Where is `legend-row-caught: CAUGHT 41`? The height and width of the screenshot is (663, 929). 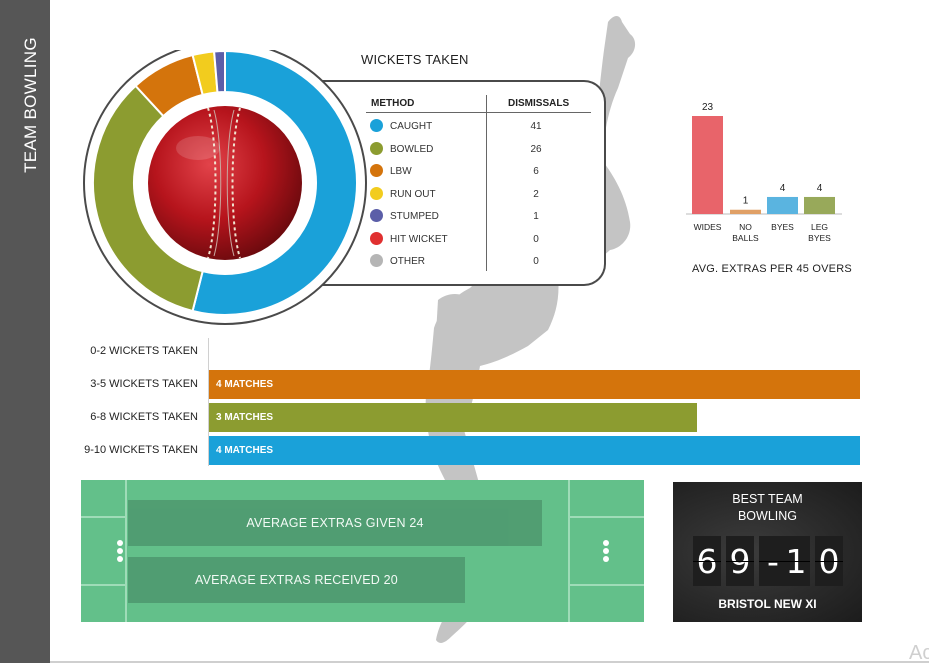
legend-row-caught: CAUGHT 41 is located at coordinates (478, 126).